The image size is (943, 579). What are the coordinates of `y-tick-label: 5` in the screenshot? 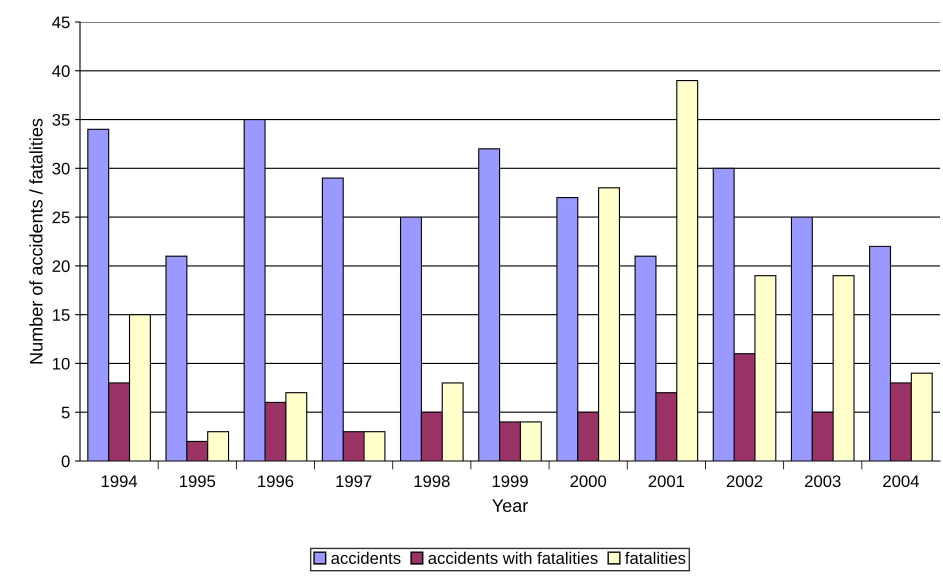 It's located at (66, 412).